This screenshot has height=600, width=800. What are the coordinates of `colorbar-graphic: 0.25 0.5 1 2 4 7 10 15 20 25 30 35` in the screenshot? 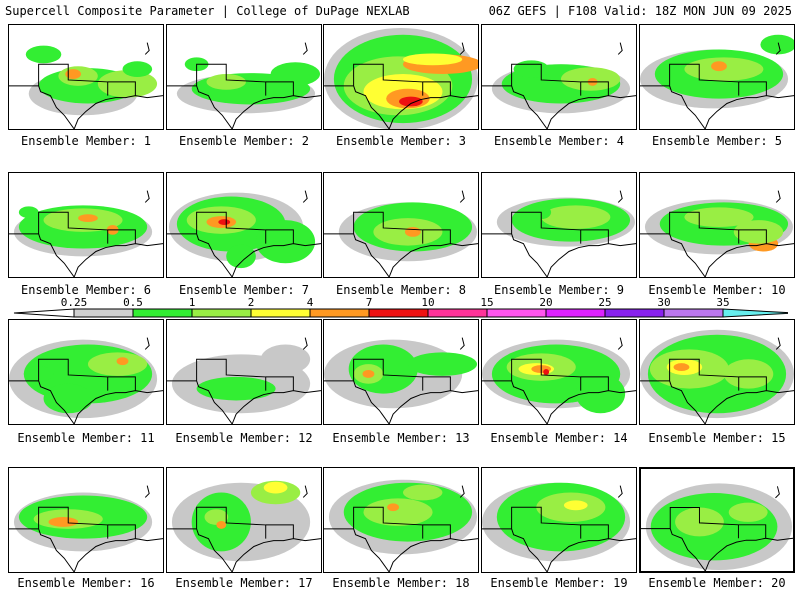 It's located at (400, 307).